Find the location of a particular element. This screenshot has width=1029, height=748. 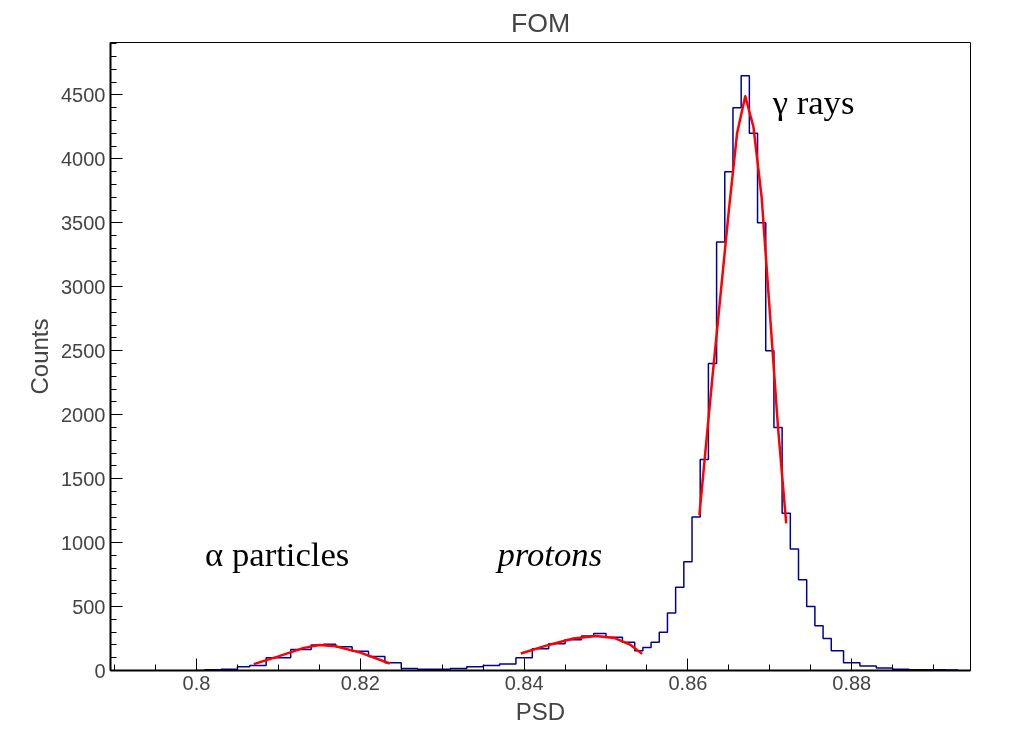

x-tick-label: 0.84 is located at coordinates (524, 682).